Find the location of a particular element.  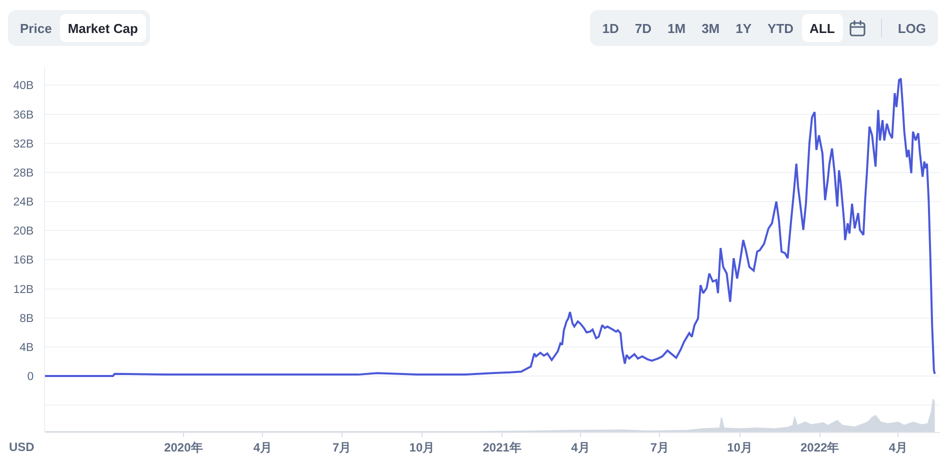

y-tick-label: 20B is located at coordinates (23, 232).